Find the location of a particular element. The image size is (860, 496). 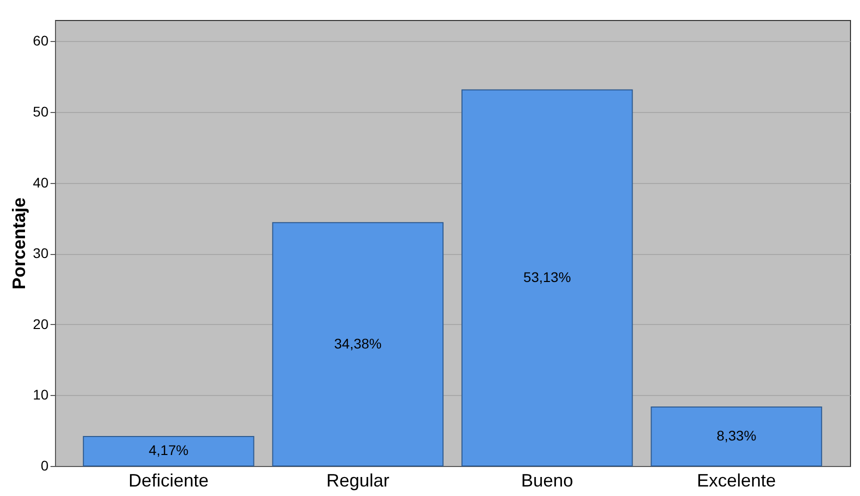

y-axis-title: Porcentaje is located at coordinates (18, 243).